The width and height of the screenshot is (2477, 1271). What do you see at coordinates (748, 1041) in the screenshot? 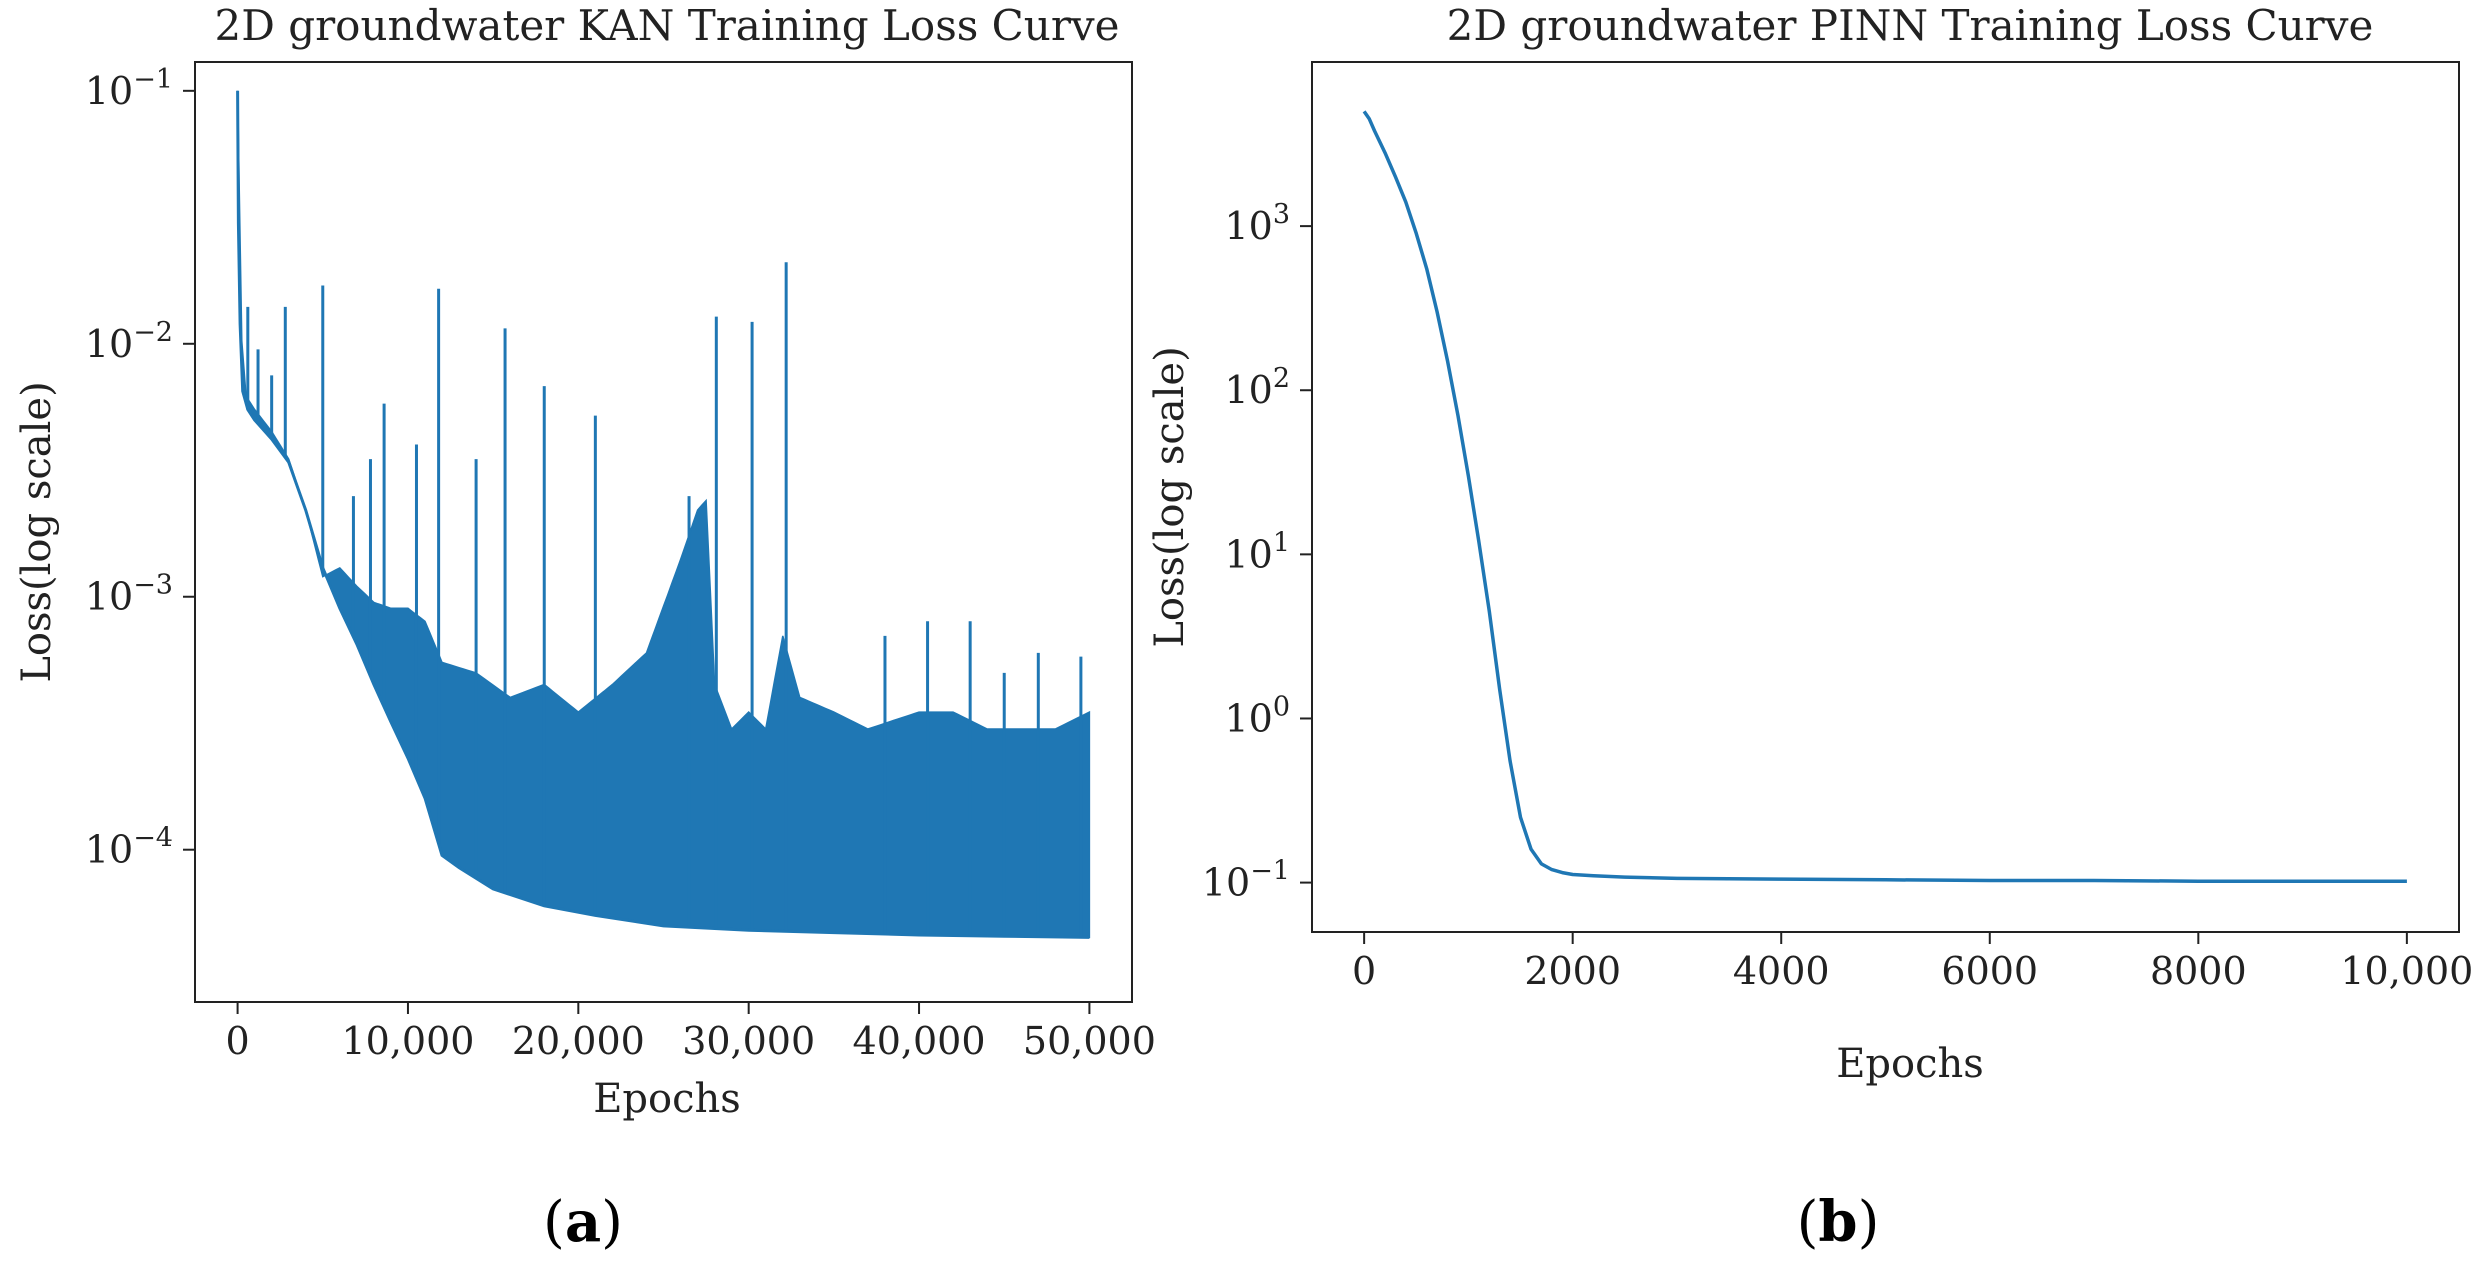
I see `chart-a-xtick-label: 30,000` at bounding box center [748, 1041].